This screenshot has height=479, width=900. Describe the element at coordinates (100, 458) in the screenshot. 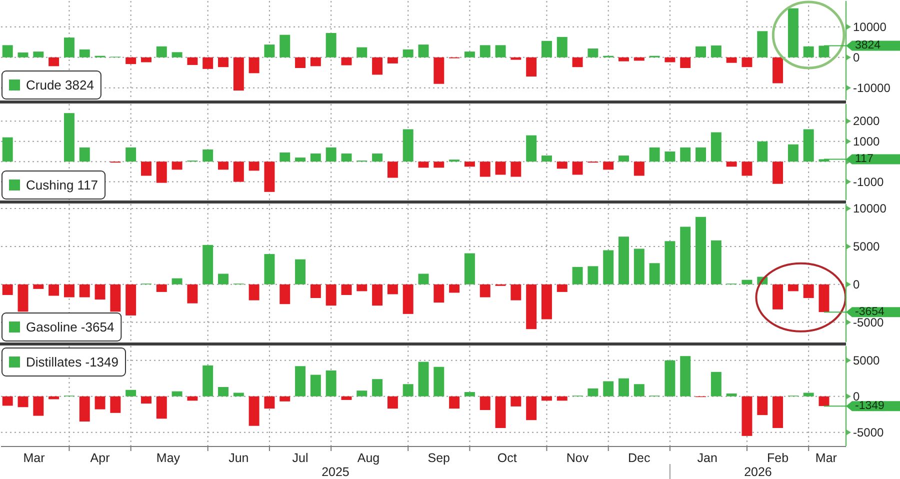

I see `x-tick-label: Apr` at that location.